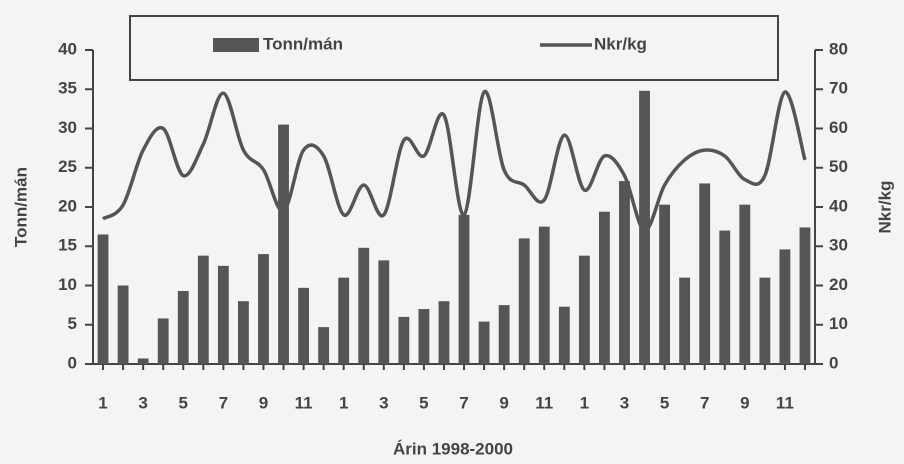 The height and width of the screenshot is (464, 904). I want to click on legend-swatch, so click(236, 45).